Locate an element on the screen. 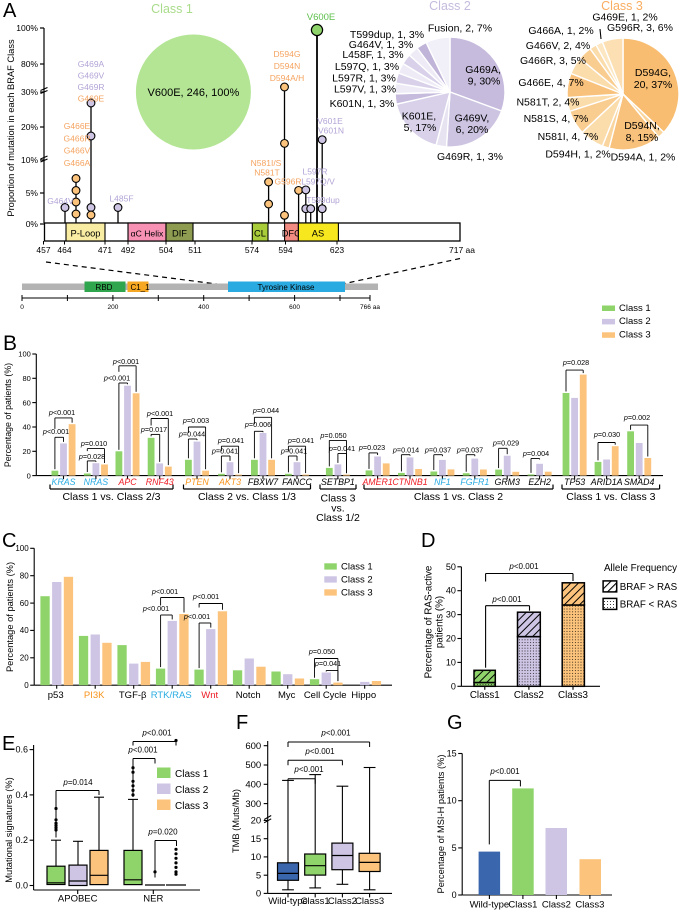 Image resolution: width=685 pixels, height=915 pixels. svg-text: FBXW7 is located at coordinates (263, 482).